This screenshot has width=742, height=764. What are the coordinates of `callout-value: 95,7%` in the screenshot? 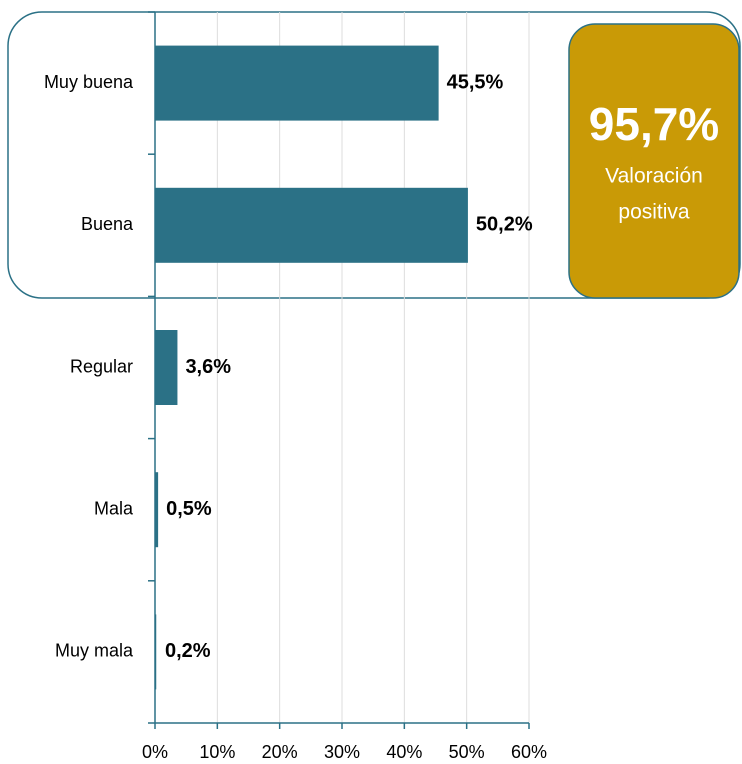 It's located at (654, 124).